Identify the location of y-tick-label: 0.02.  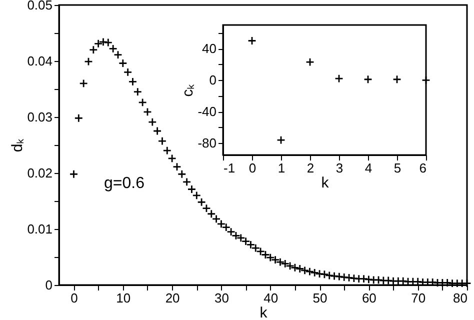
(39, 173).